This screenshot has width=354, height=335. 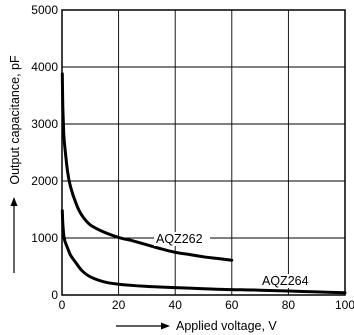 I want to click on y-tick-label: 3000, so click(x=44, y=124).